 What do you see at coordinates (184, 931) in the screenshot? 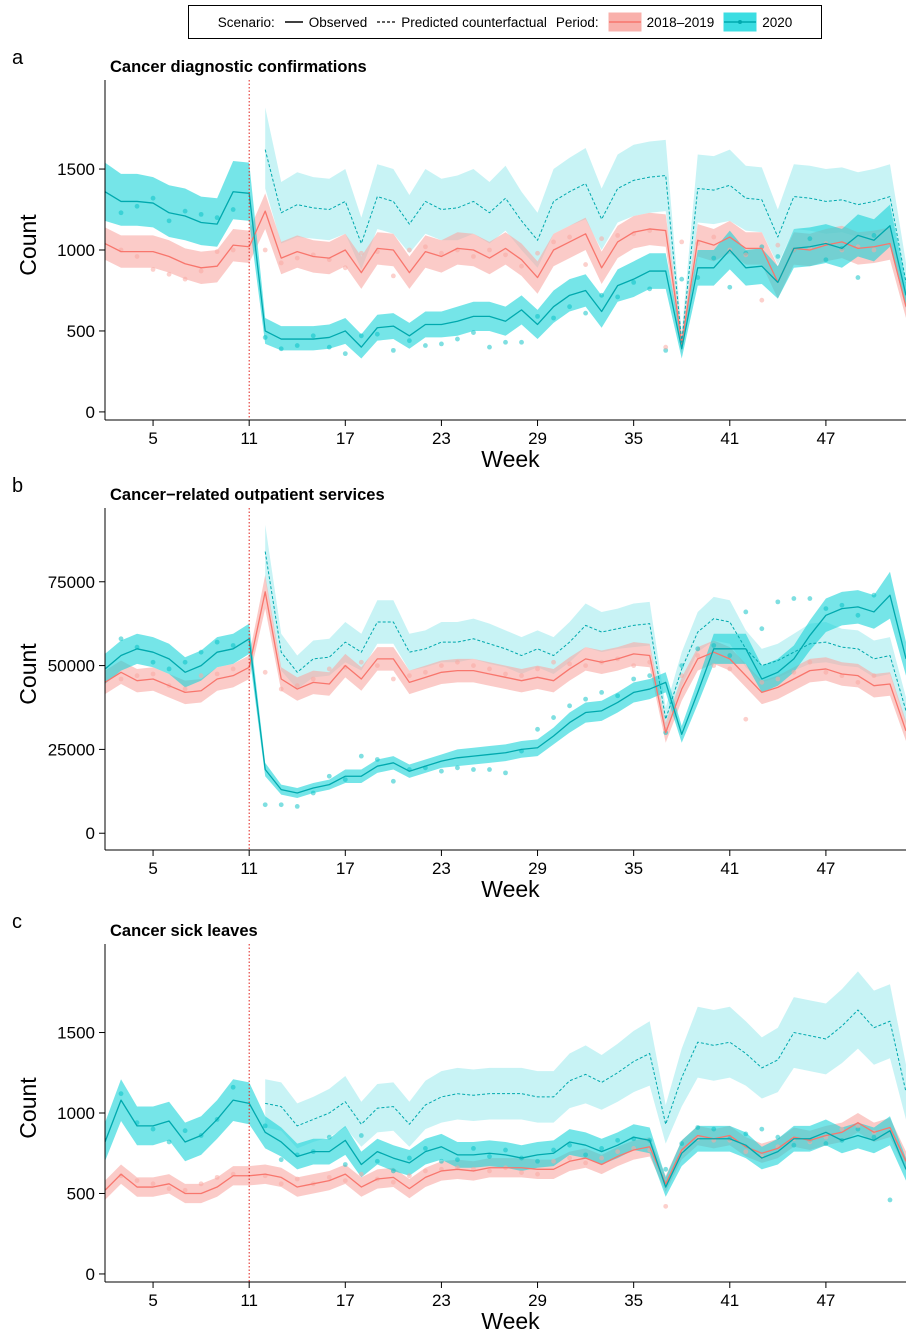
I see `panel-title: Cancer sick leaves` at bounding box center [184, 931].